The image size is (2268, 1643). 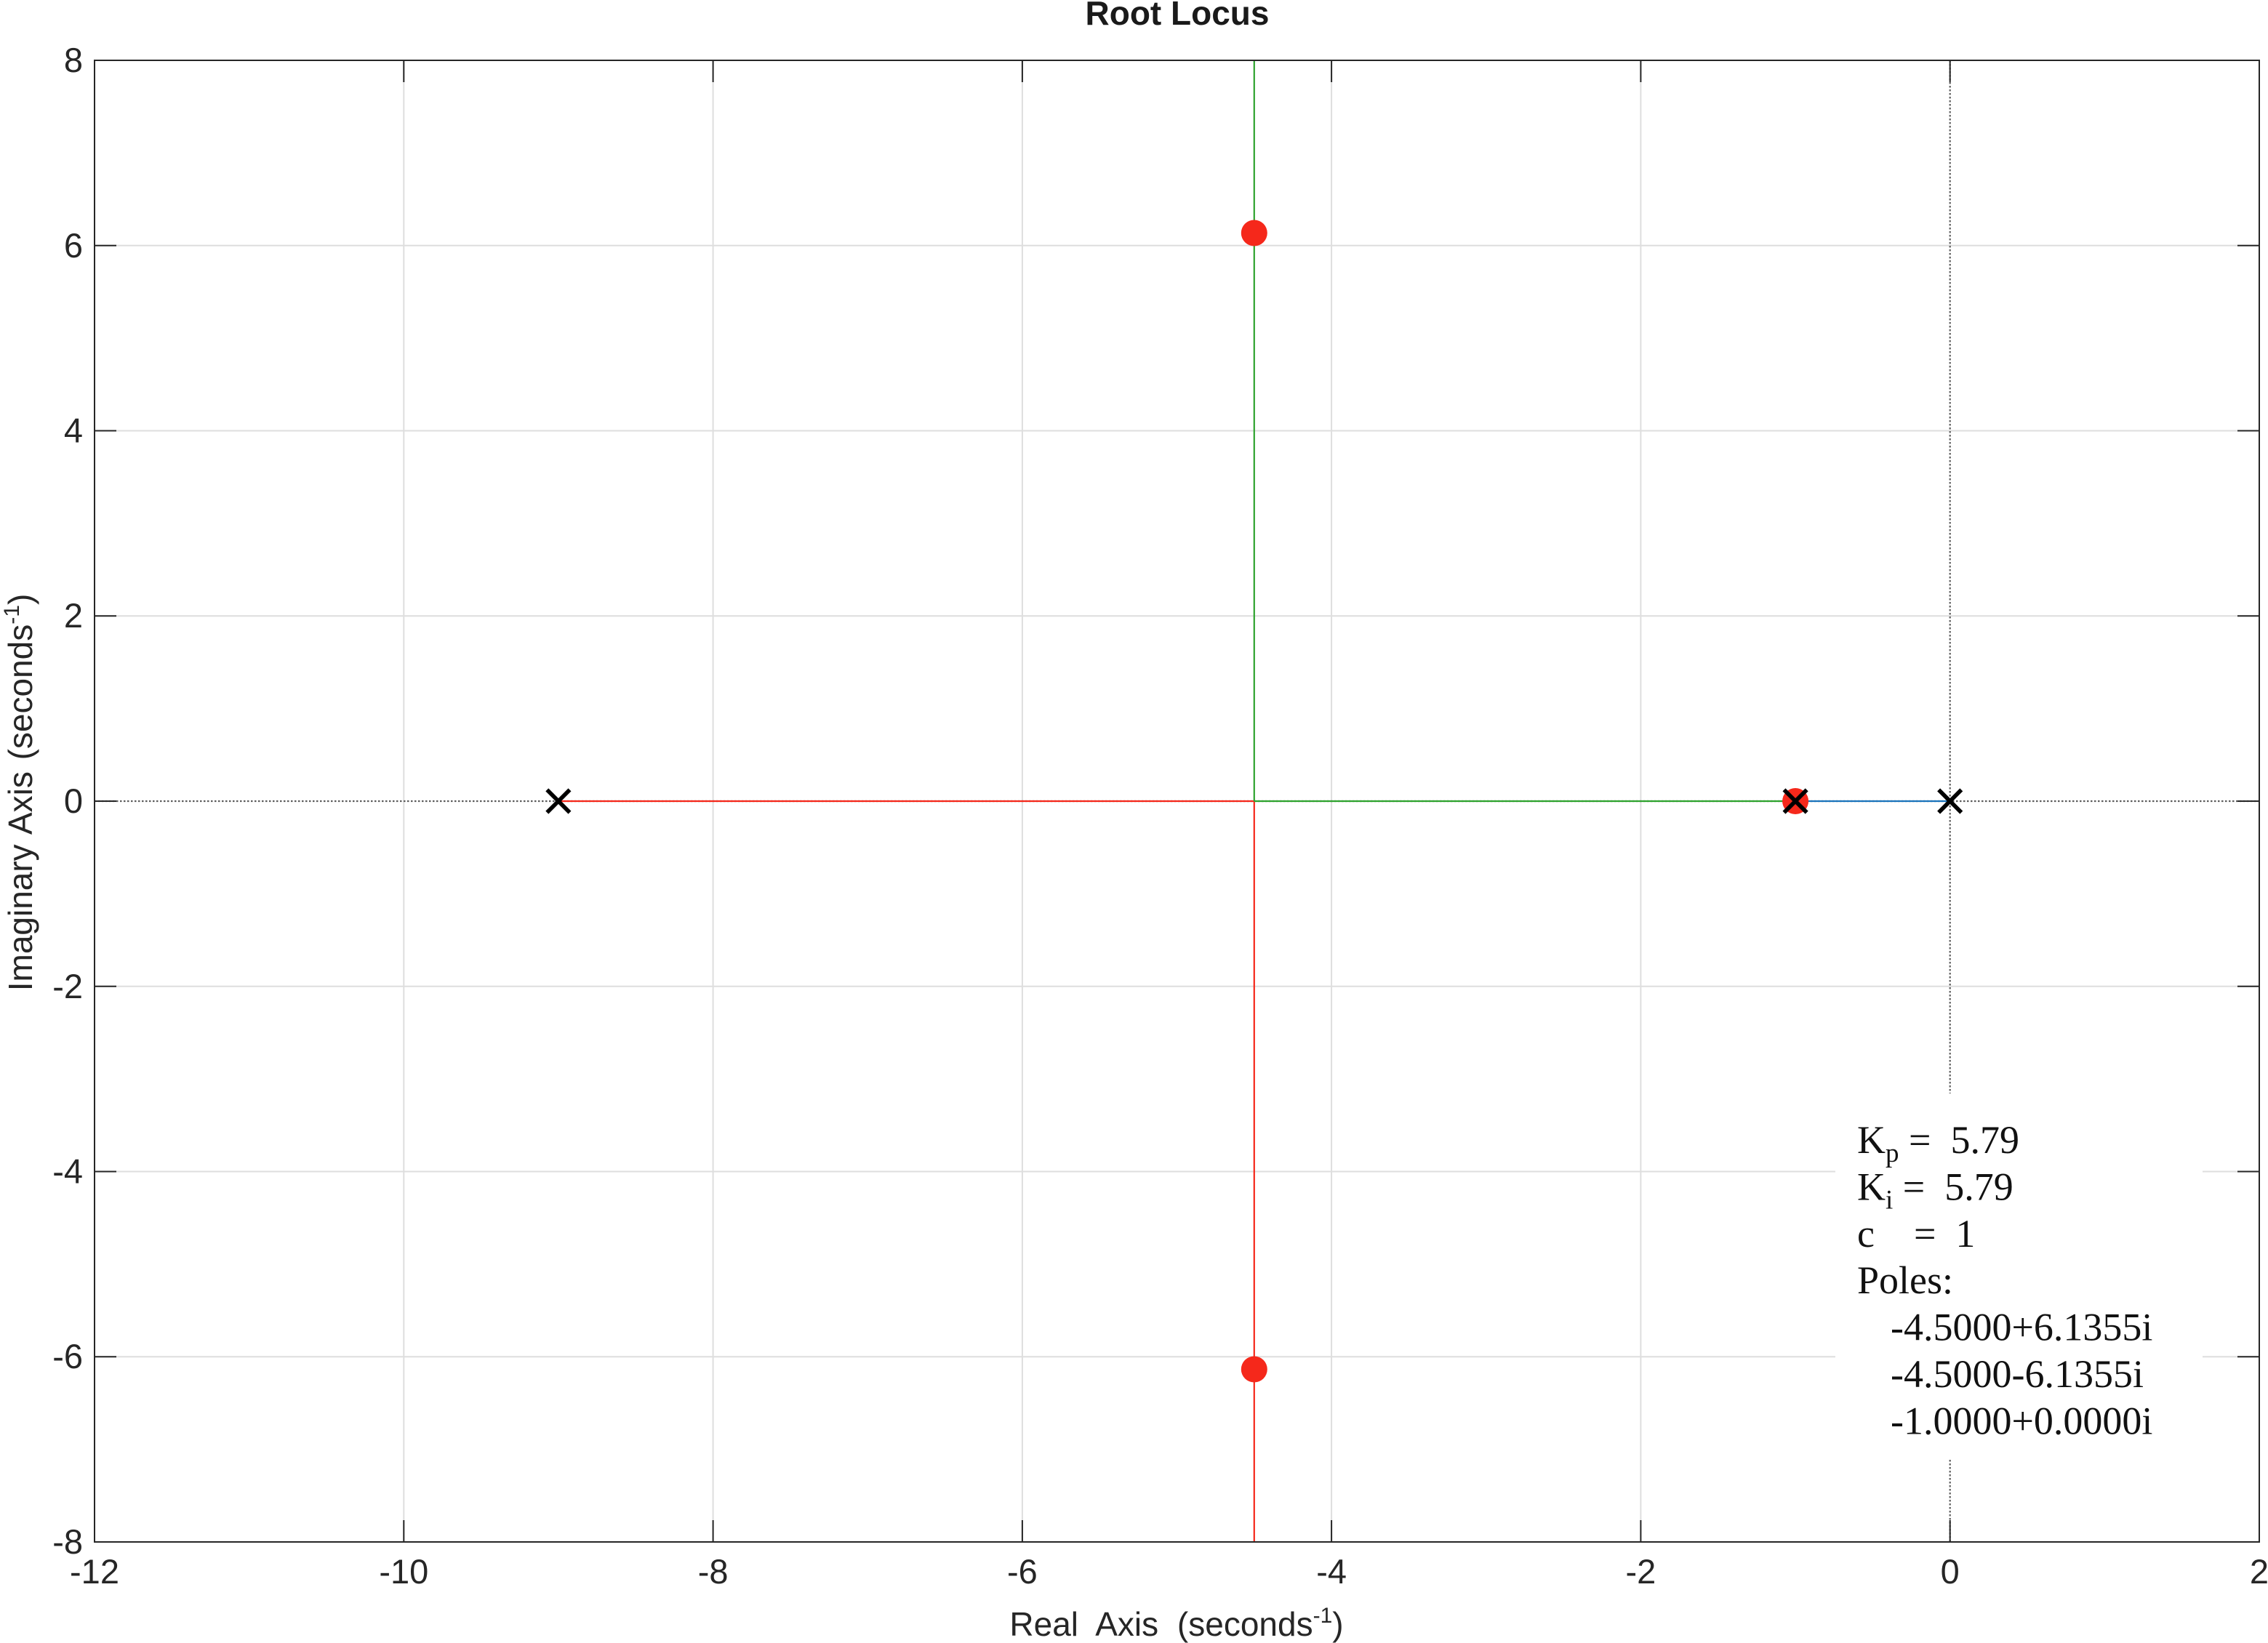 I want to click on svg-text: Root Locus, so click(x=1178, y=16).